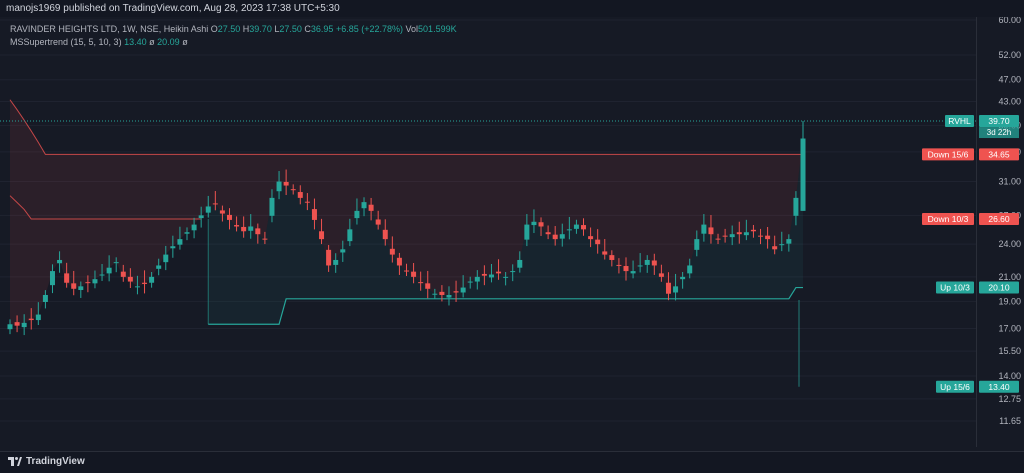 The image size is (1024, 473). What do you see at coordinates (1009, 55) in the screenshot?
I see `y-tick-label: 52.00` at bounding box center [1009, 55].